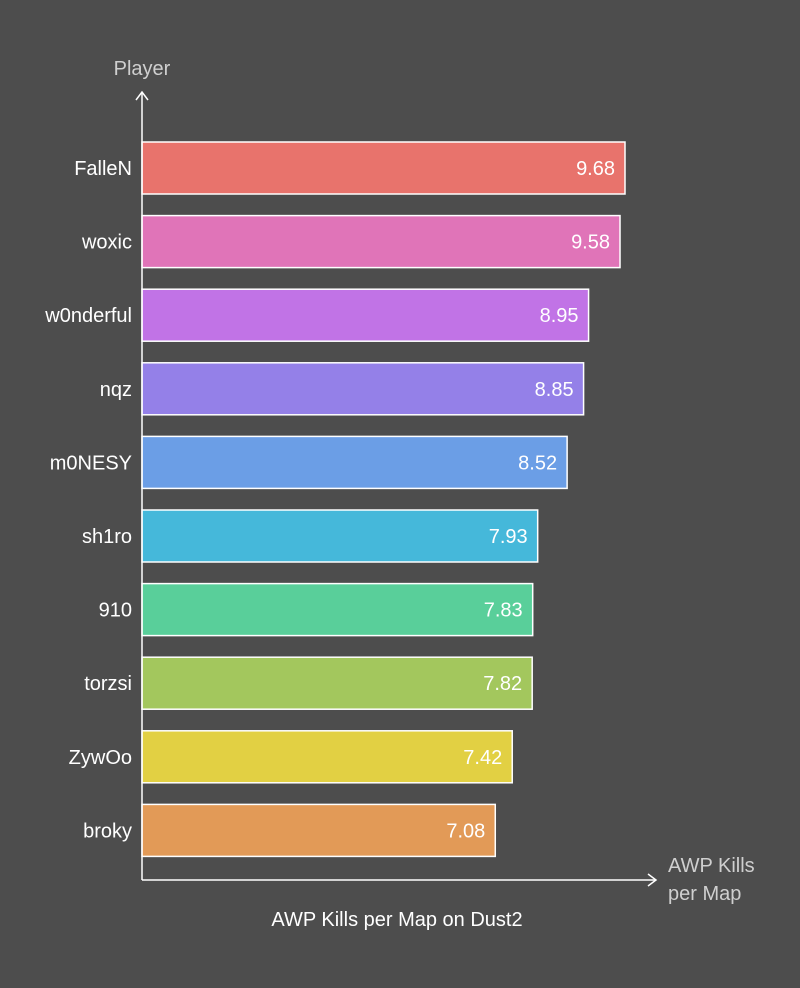 This screenshot has height=988, width=800. Describe the element at coordinates (142, 95) in the screenshot. I see `y-axis-arrow-icon` at that location.